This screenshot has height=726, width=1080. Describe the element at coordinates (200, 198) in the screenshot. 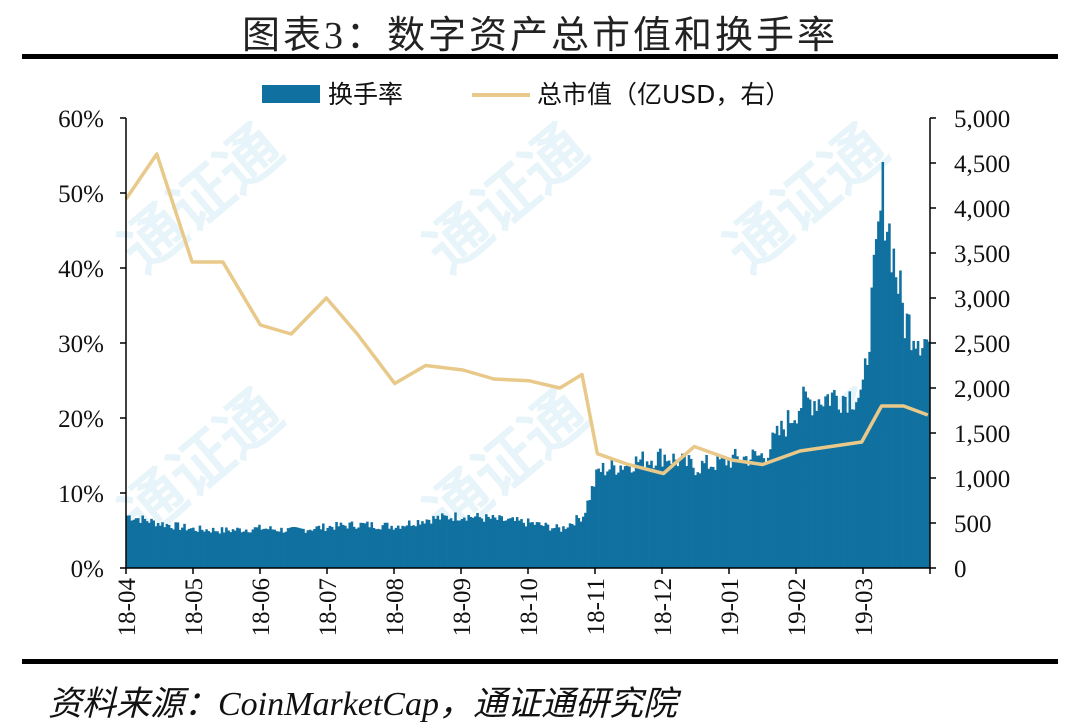

I see `watermark-1: 通证通` at that location.